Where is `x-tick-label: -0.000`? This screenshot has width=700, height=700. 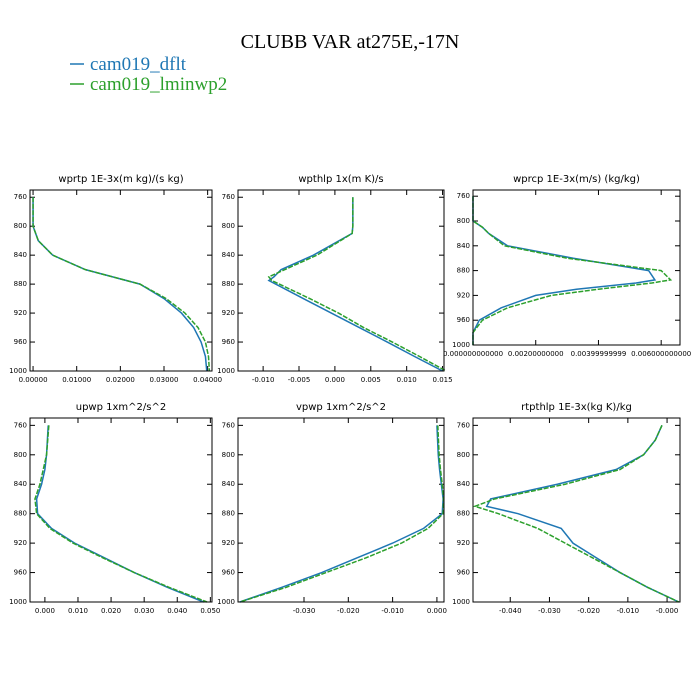 x-tick-label: -0.000 is located at coordinates (667, 611).